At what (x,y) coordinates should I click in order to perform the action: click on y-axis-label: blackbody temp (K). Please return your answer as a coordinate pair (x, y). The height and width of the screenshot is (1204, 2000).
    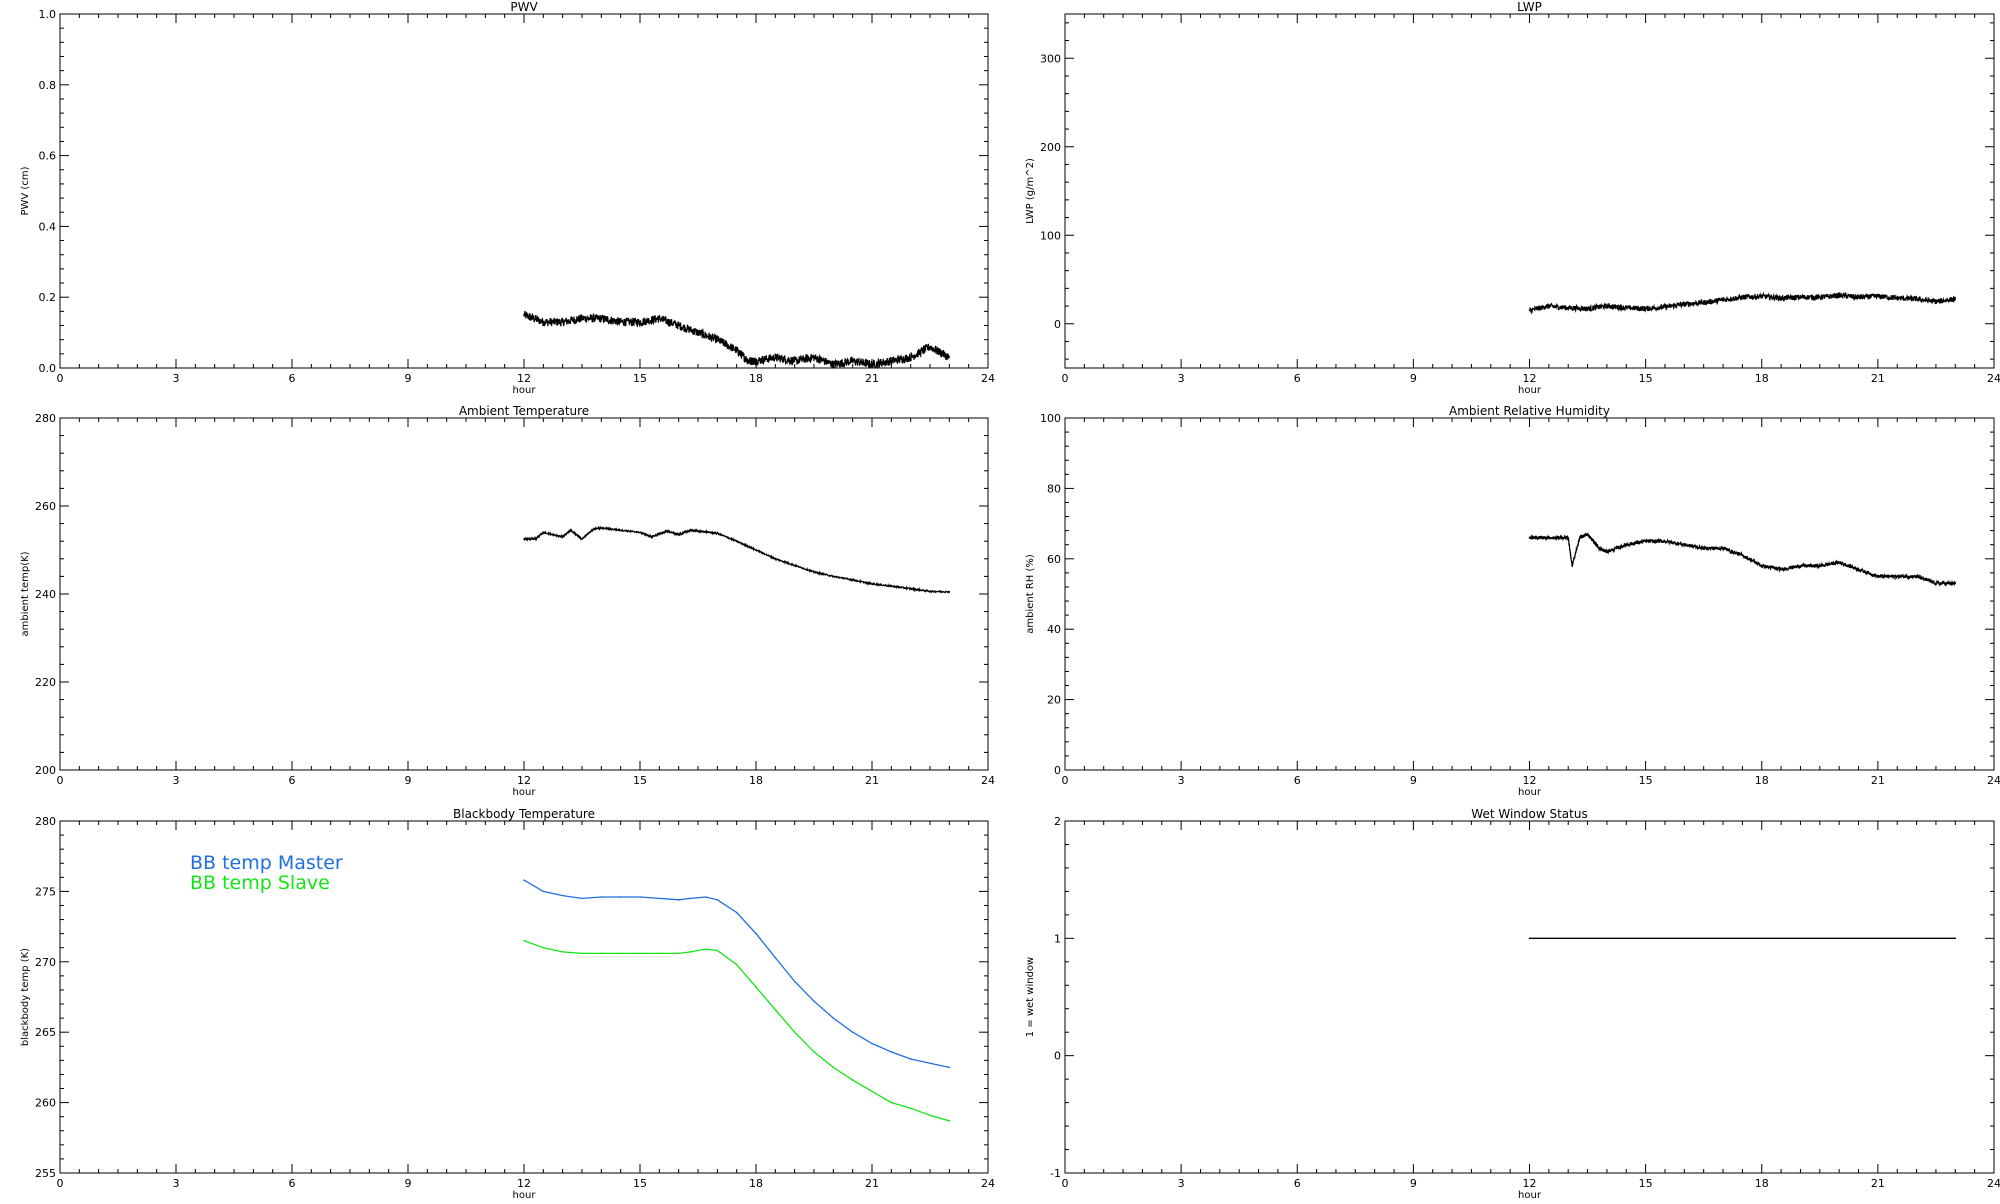
    Looking at the image, I should click on (25, 997).